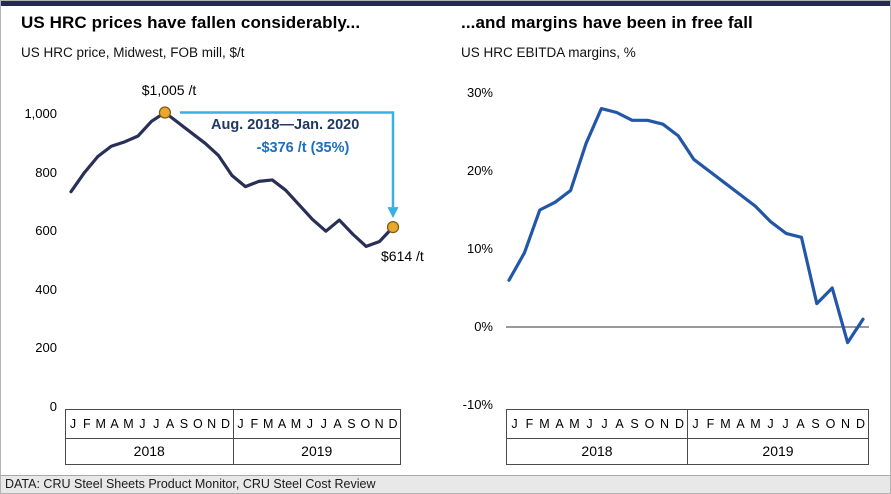 This screenshot has width=891, height=494. I want to click on y-tick-label: 800, so click(46, 172).